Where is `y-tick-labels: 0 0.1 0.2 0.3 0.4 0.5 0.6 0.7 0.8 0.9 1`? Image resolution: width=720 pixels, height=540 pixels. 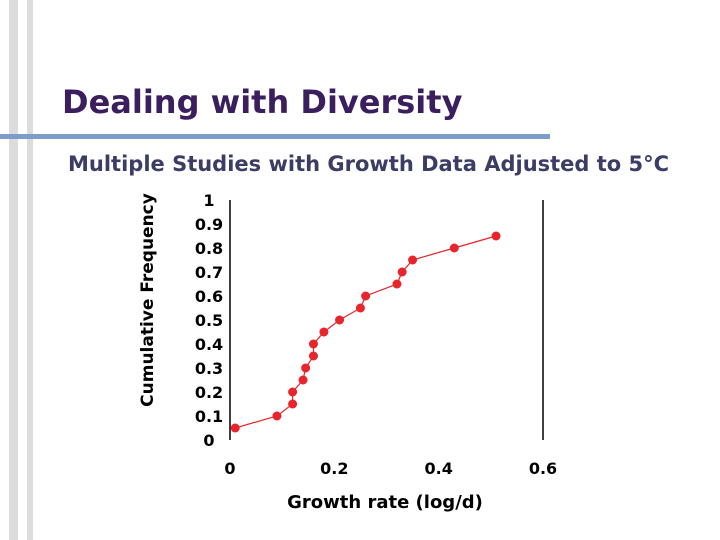
y-tick-labels: 0 0.1 0.2 0.3 0.4 0.5 0.6 0.7 0.8 0.9 1 is located at coordinates (209, 320).